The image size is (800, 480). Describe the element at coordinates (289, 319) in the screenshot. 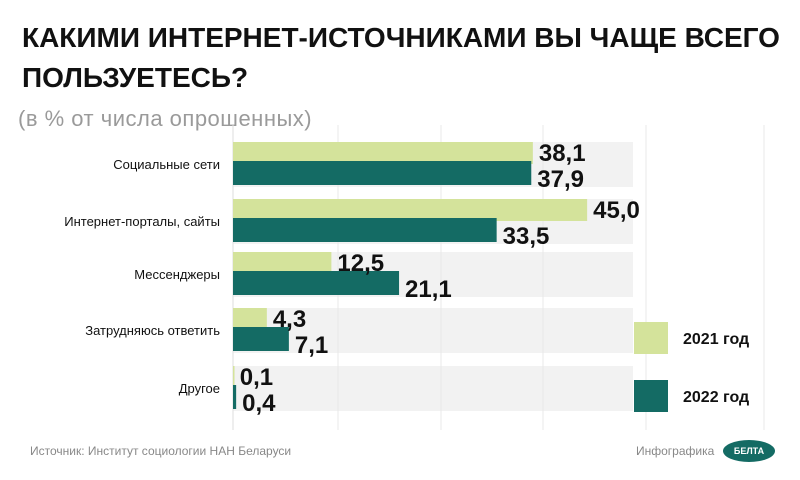

I see `value-label-2021: 4,3` at that location.